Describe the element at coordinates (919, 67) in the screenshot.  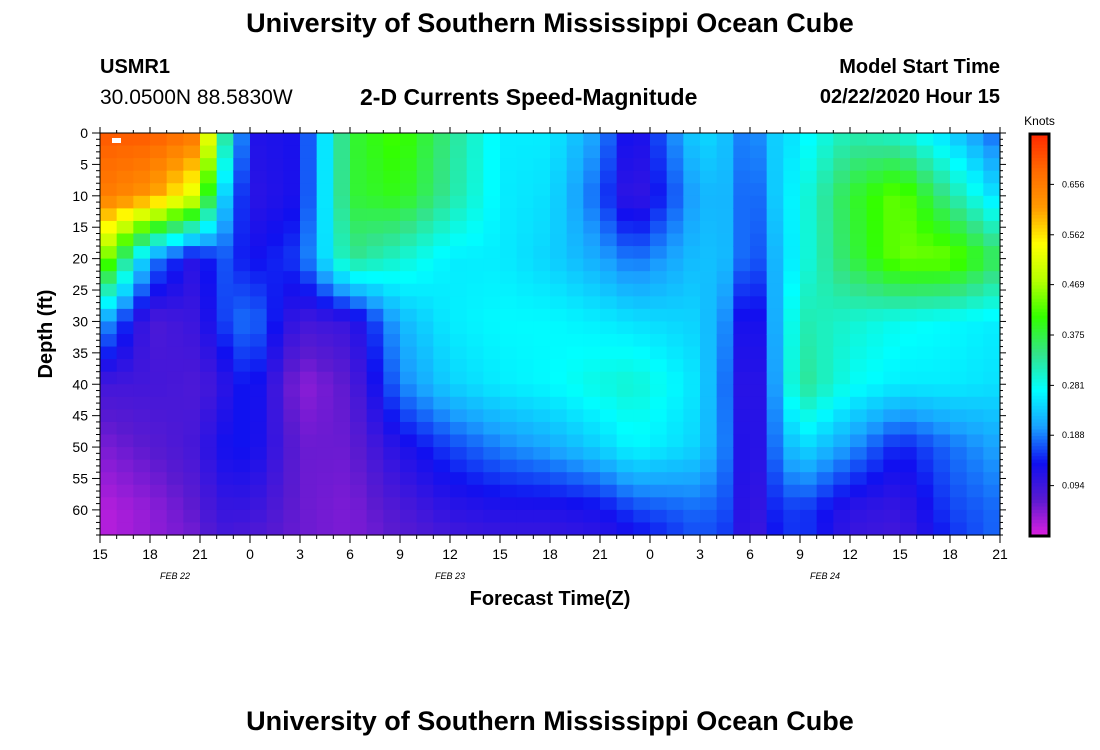
I see `model-start-label: Model Start Time` at that location.